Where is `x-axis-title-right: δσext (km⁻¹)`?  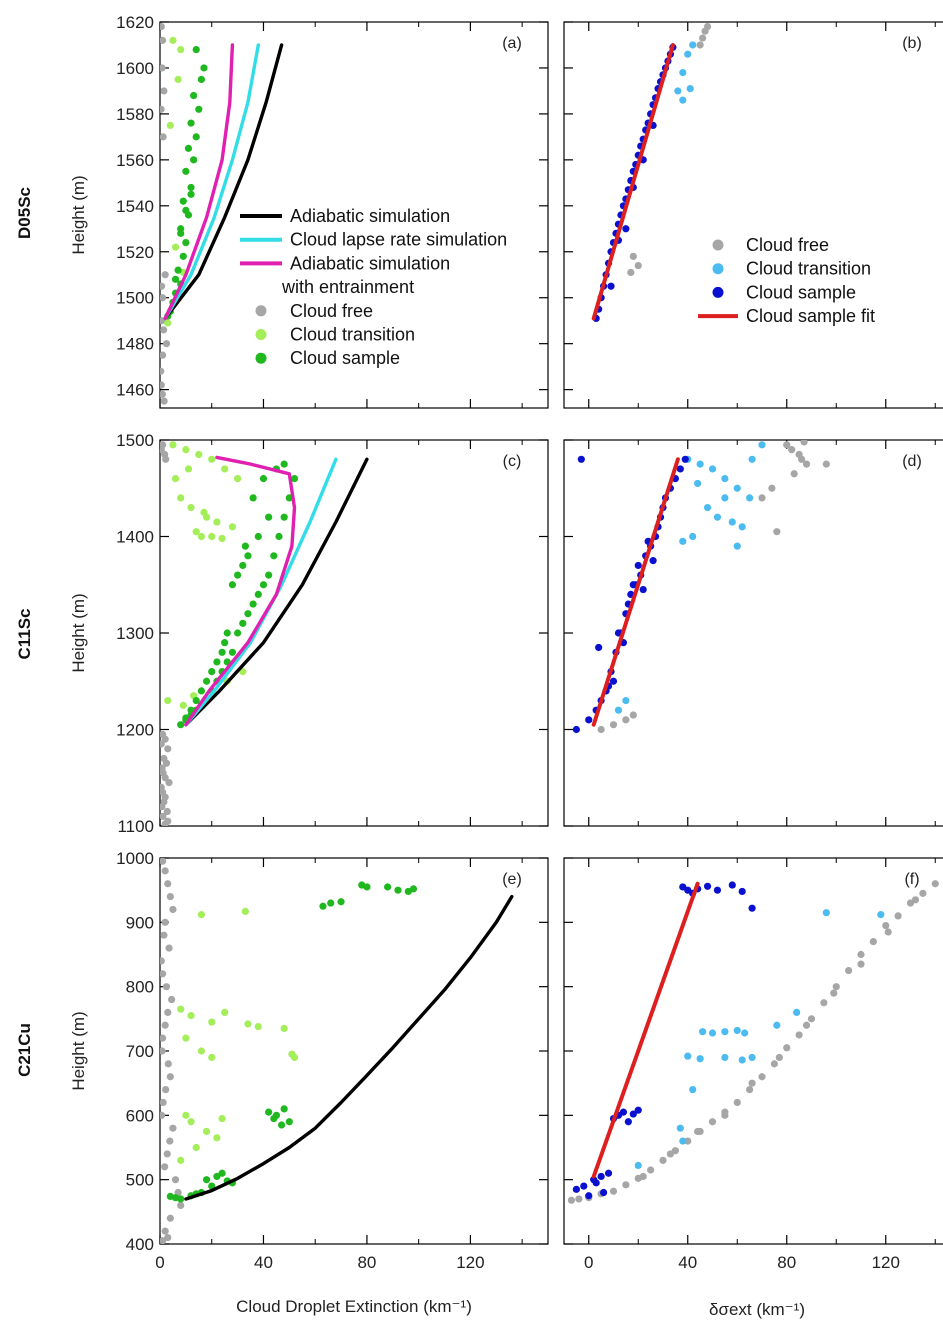
x-axis-title-right: δσext (km⁻¹) is located at coordinates (757, 1309).